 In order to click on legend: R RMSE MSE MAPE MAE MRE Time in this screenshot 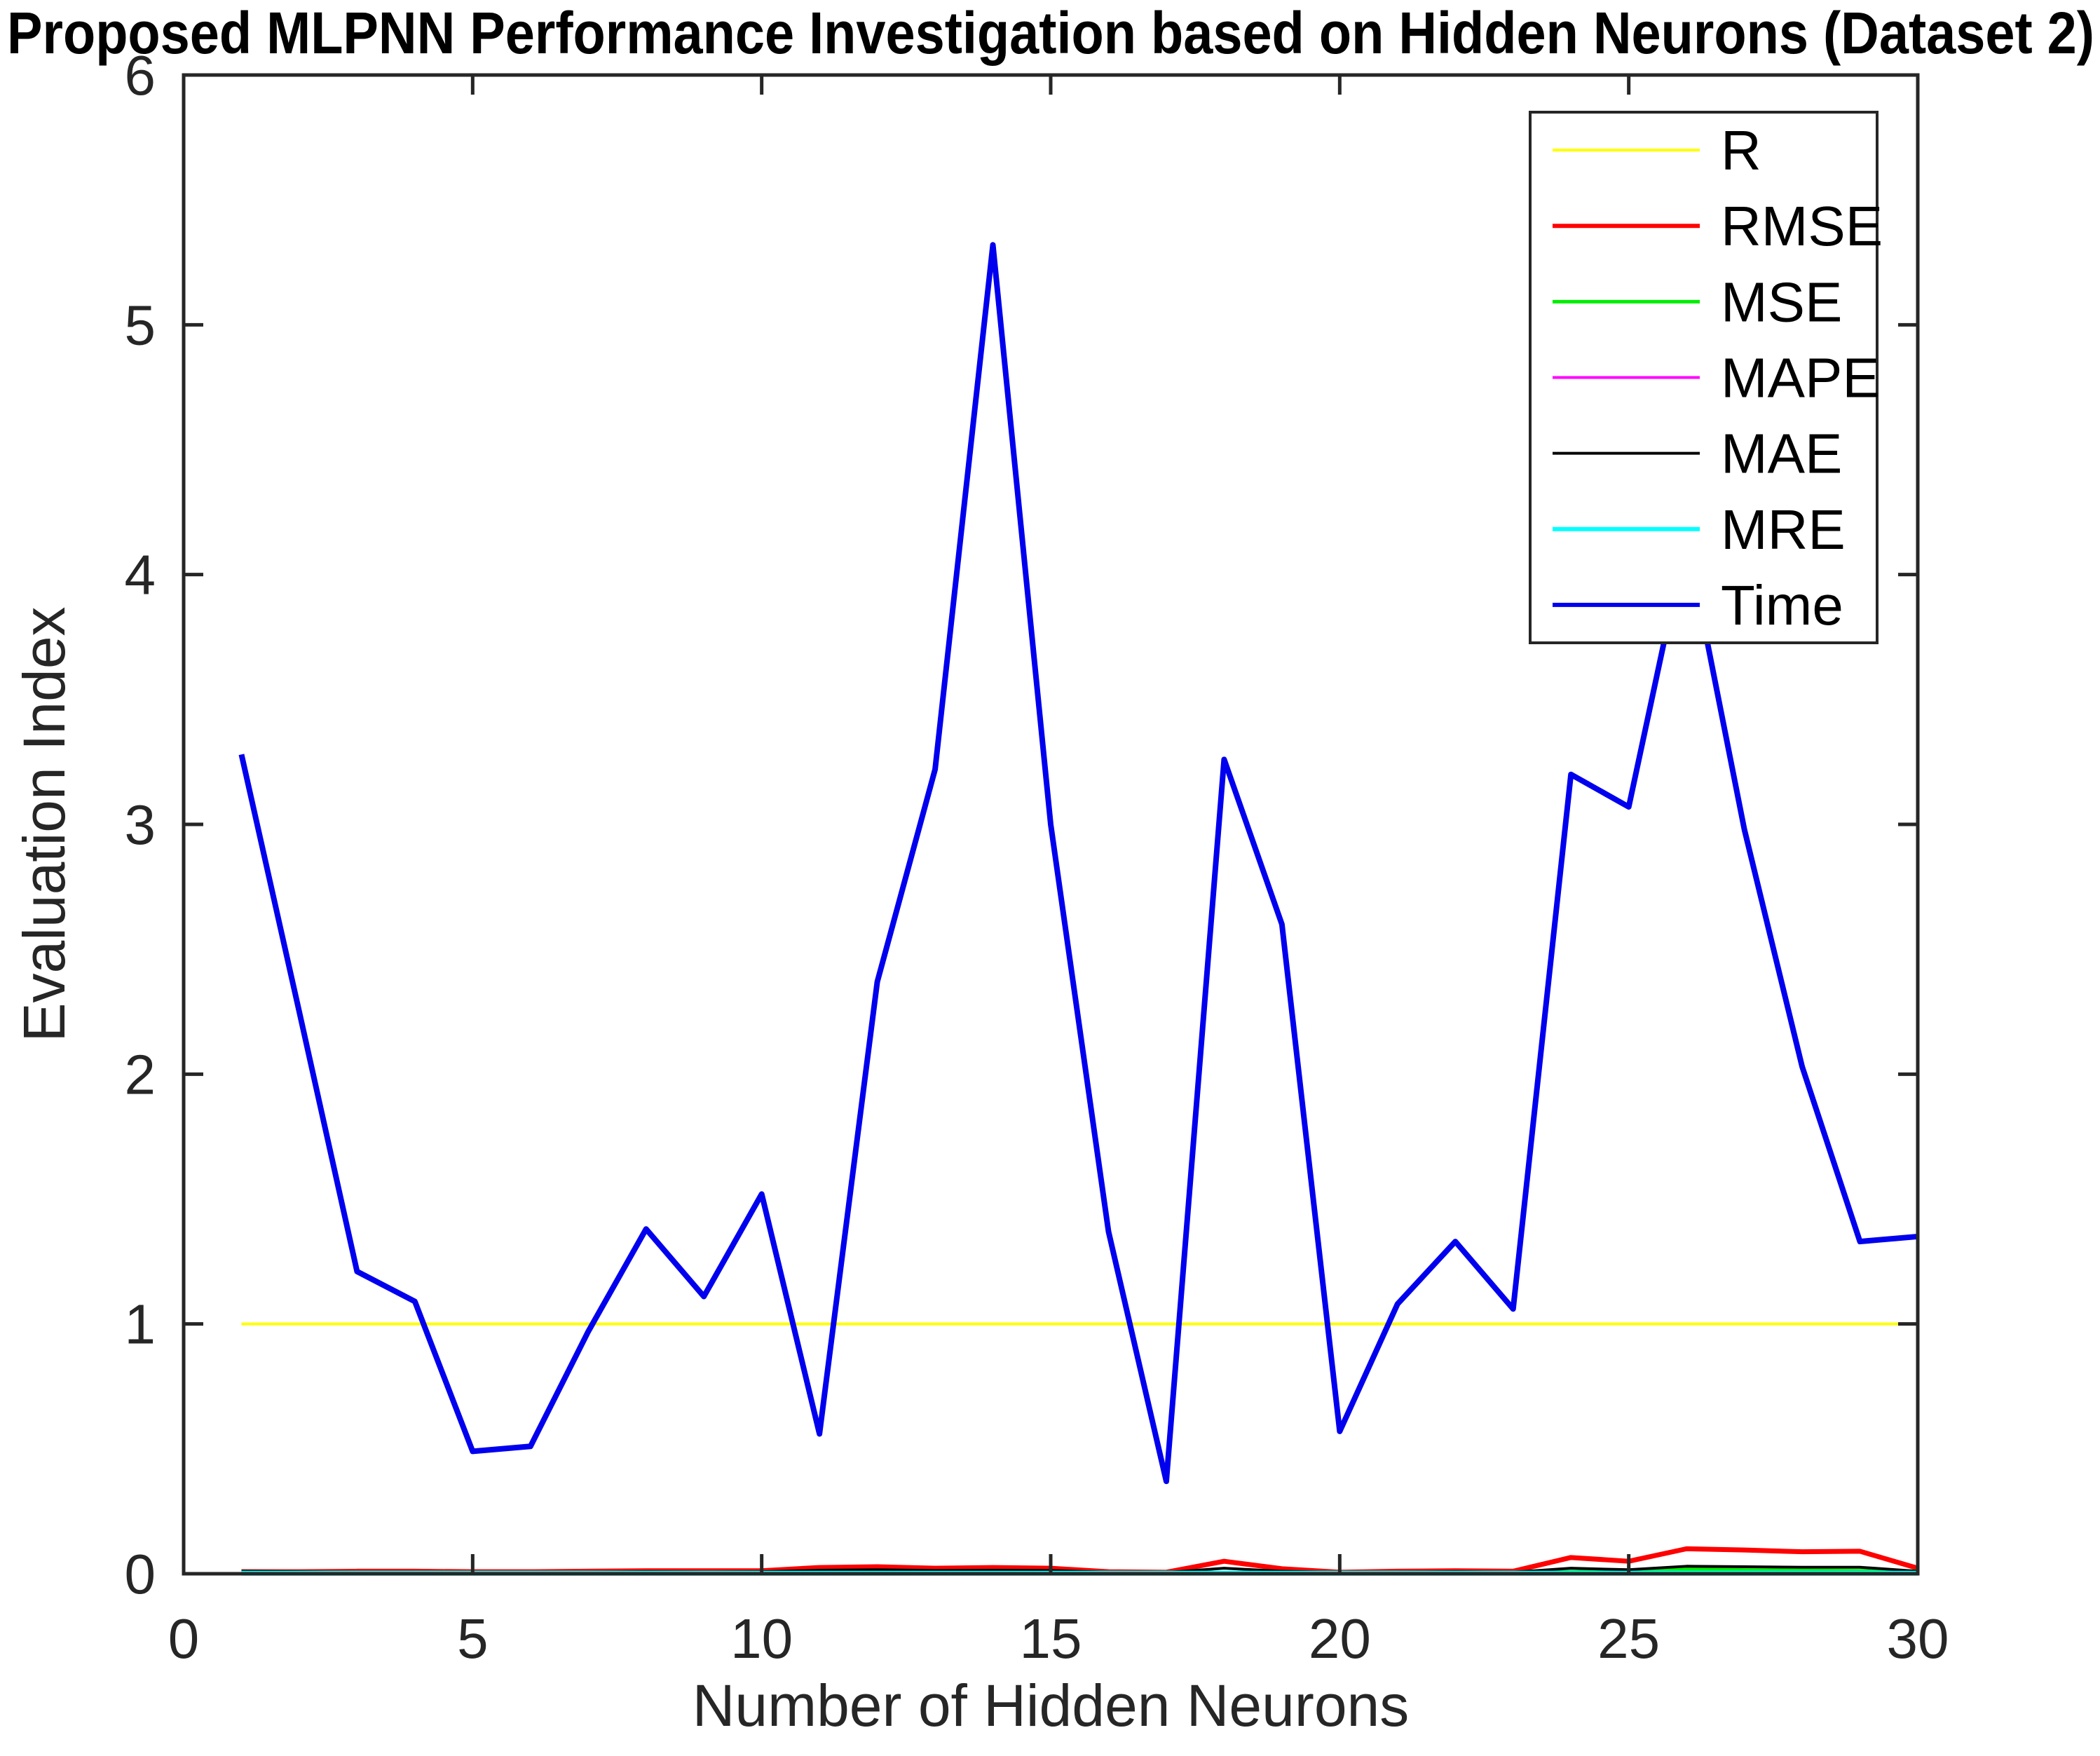, I will do `click(1706, 377)`.